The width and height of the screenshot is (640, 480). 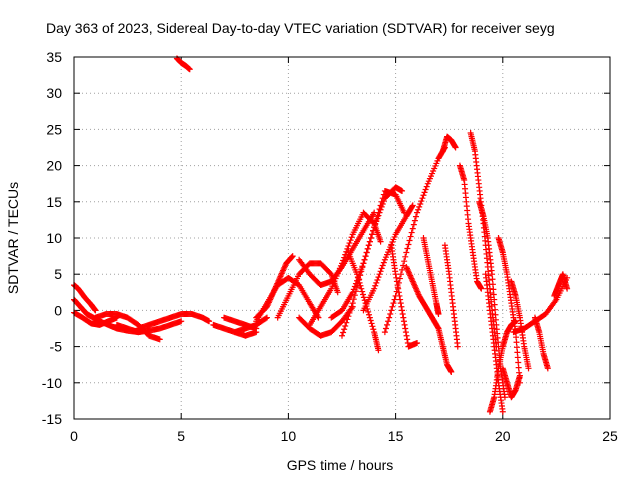 I want to click on y-tick-label: 10, so click(x=54, y=238).